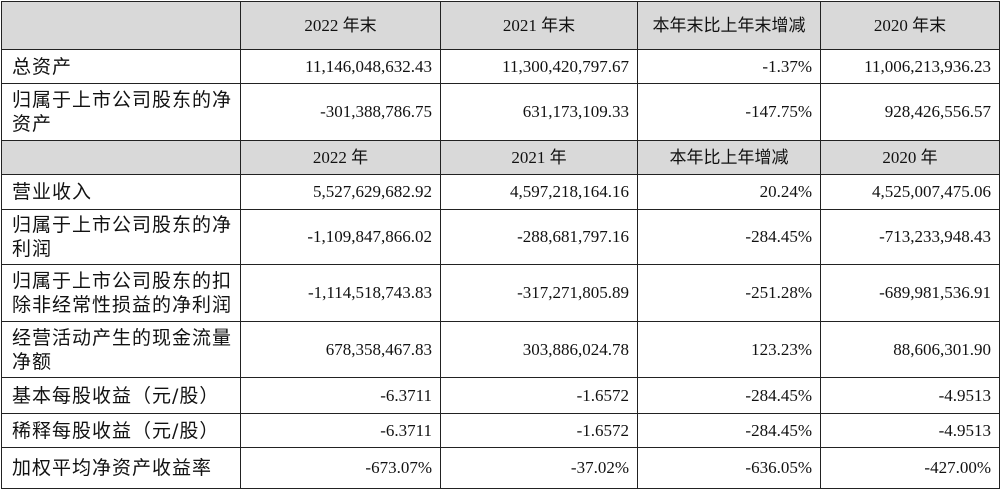 The width and height of the screenshot is (1000, 492). What do you see at coordinates (910, 25) in the screenshot?
I see `header-cell: 2020 年末` at bounding box center [910, 25].